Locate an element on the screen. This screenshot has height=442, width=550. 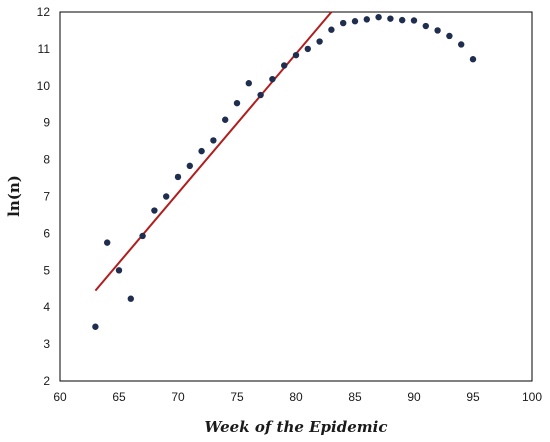
x-tick-label: 80 is located at coordinates (296, 397).